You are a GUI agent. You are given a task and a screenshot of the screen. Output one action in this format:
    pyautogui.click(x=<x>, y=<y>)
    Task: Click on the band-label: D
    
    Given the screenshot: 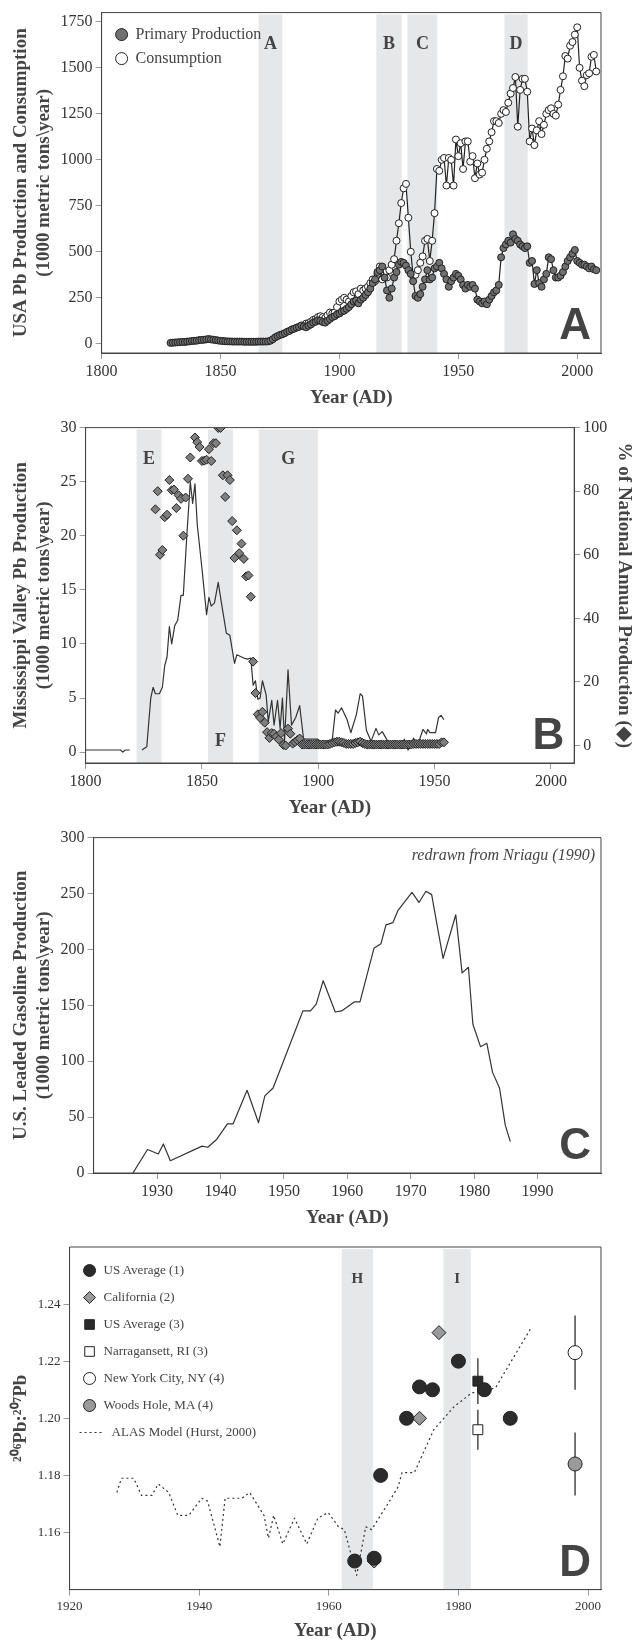 What is the action you would take?
    pyautogui.click(x=516, y=43)
    